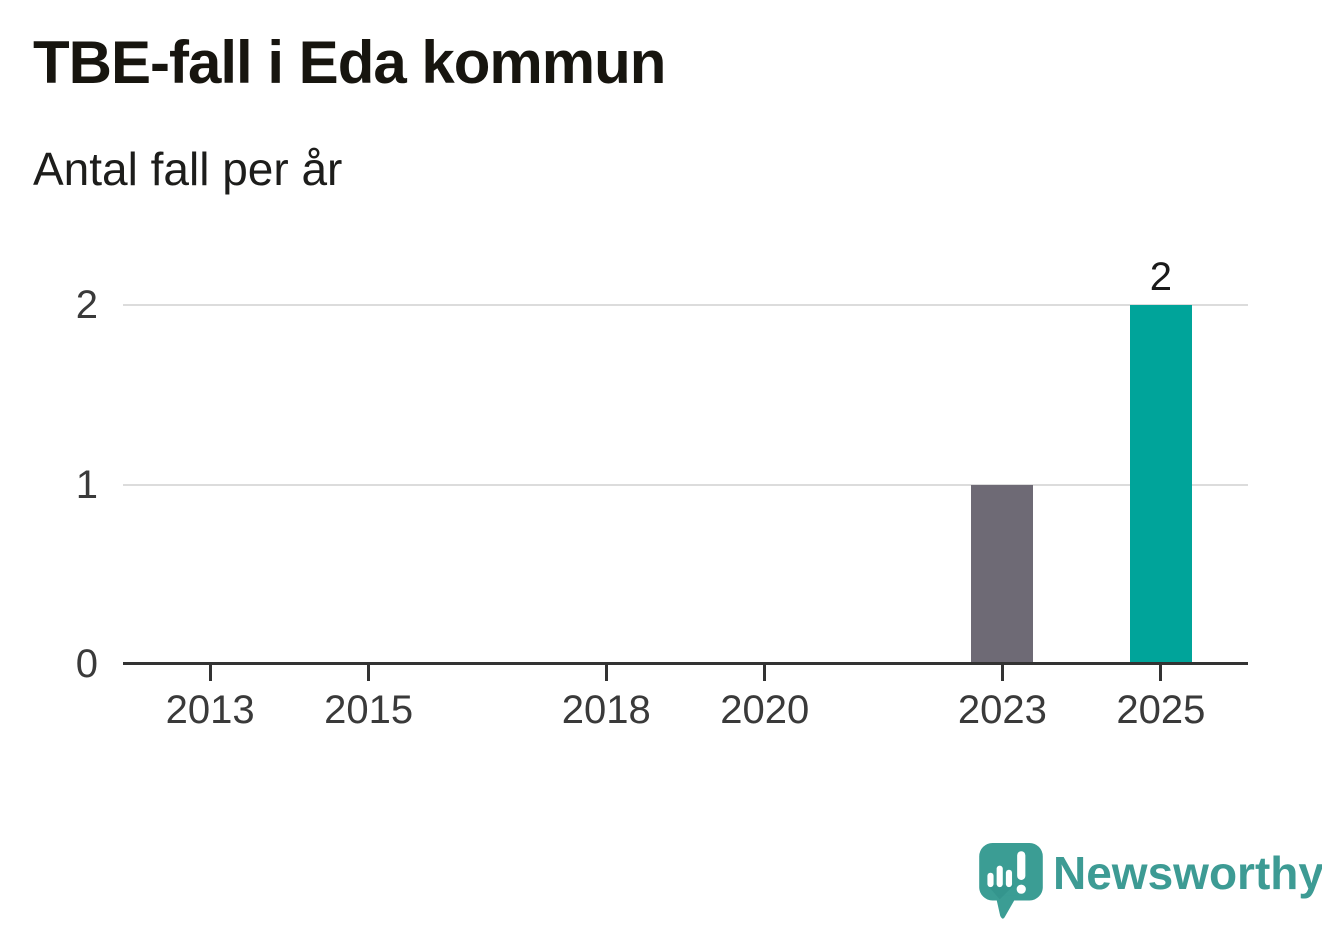  Describe the element at coordinates (1011, 881) in the screenshot. I see `newsworthy-speech-bubble-icon` at that location.